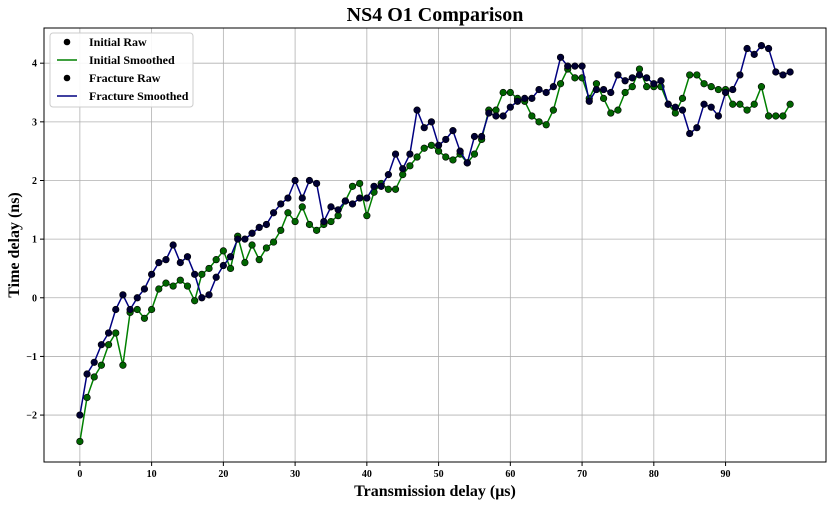 Image resolution: width=832 pixels, height=509 pixels. Describe the element at coordinates (654, 474) in the screenshot. I see `x-tick-label: 80` at that location.